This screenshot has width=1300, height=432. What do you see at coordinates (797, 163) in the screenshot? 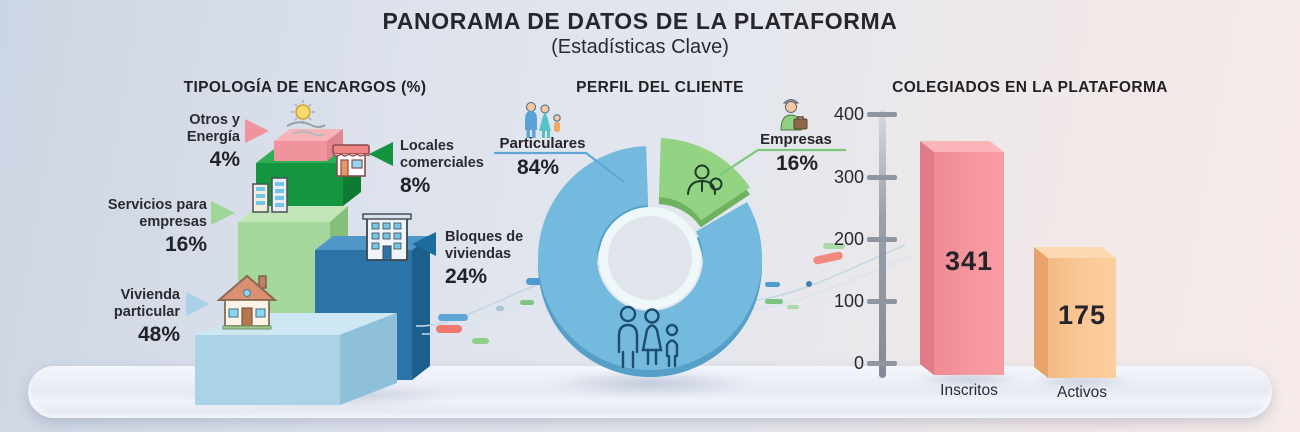
I see `donut-value-empresas: 16%` at bounding box center [797, 163].